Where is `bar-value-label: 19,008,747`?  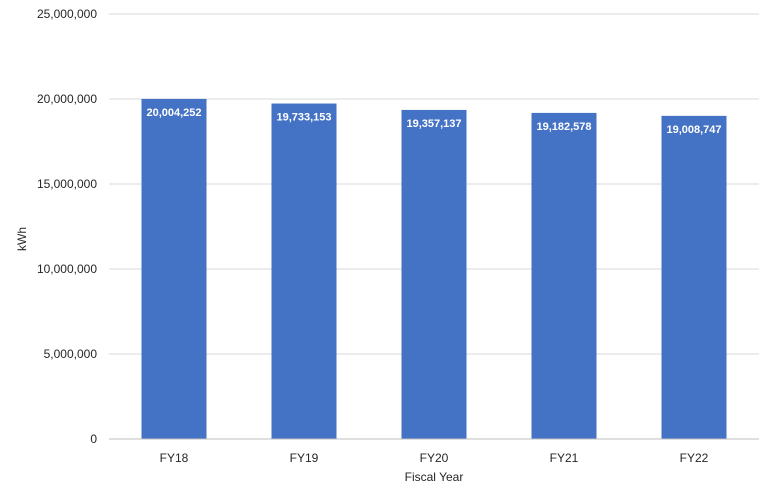
bar-value-label: 19,008,747 is located at coordinates (693, 130).